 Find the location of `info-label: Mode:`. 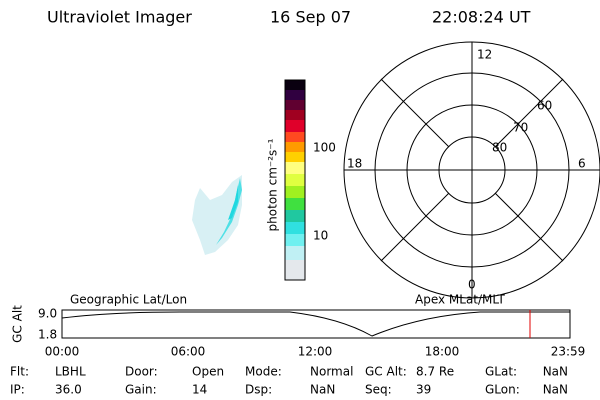

info-label: Mode: is located at coordinates (263, 372).